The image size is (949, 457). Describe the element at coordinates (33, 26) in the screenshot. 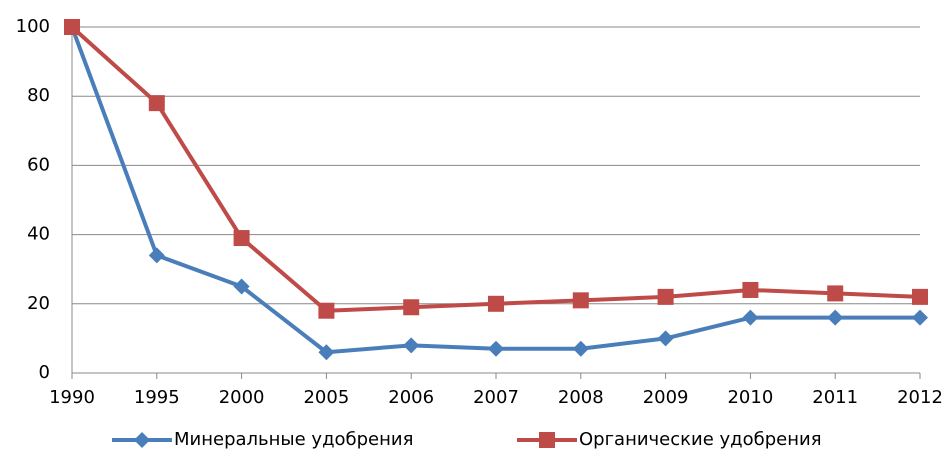

I see `y-tick-label: 100` at that location.